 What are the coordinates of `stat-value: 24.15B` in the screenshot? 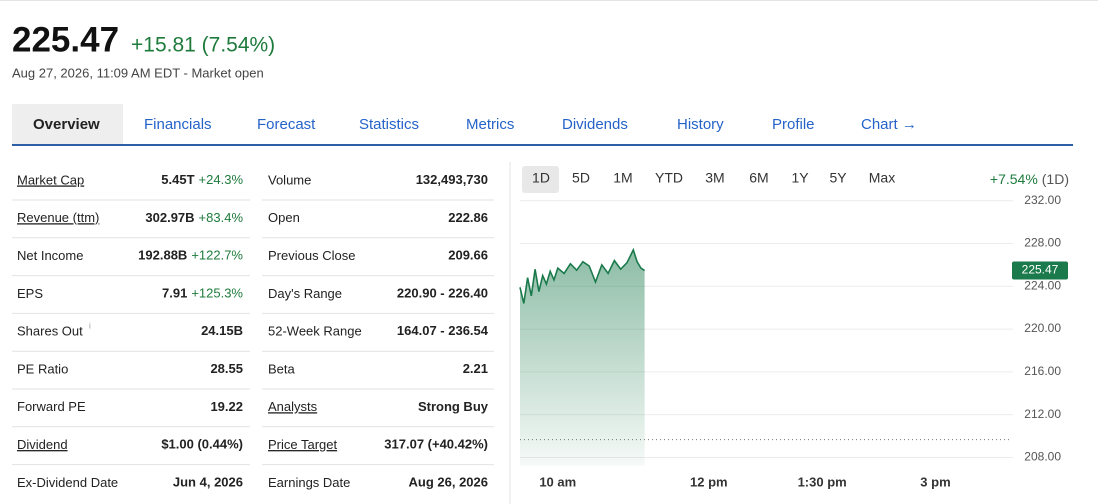 It's located at (222, 331).